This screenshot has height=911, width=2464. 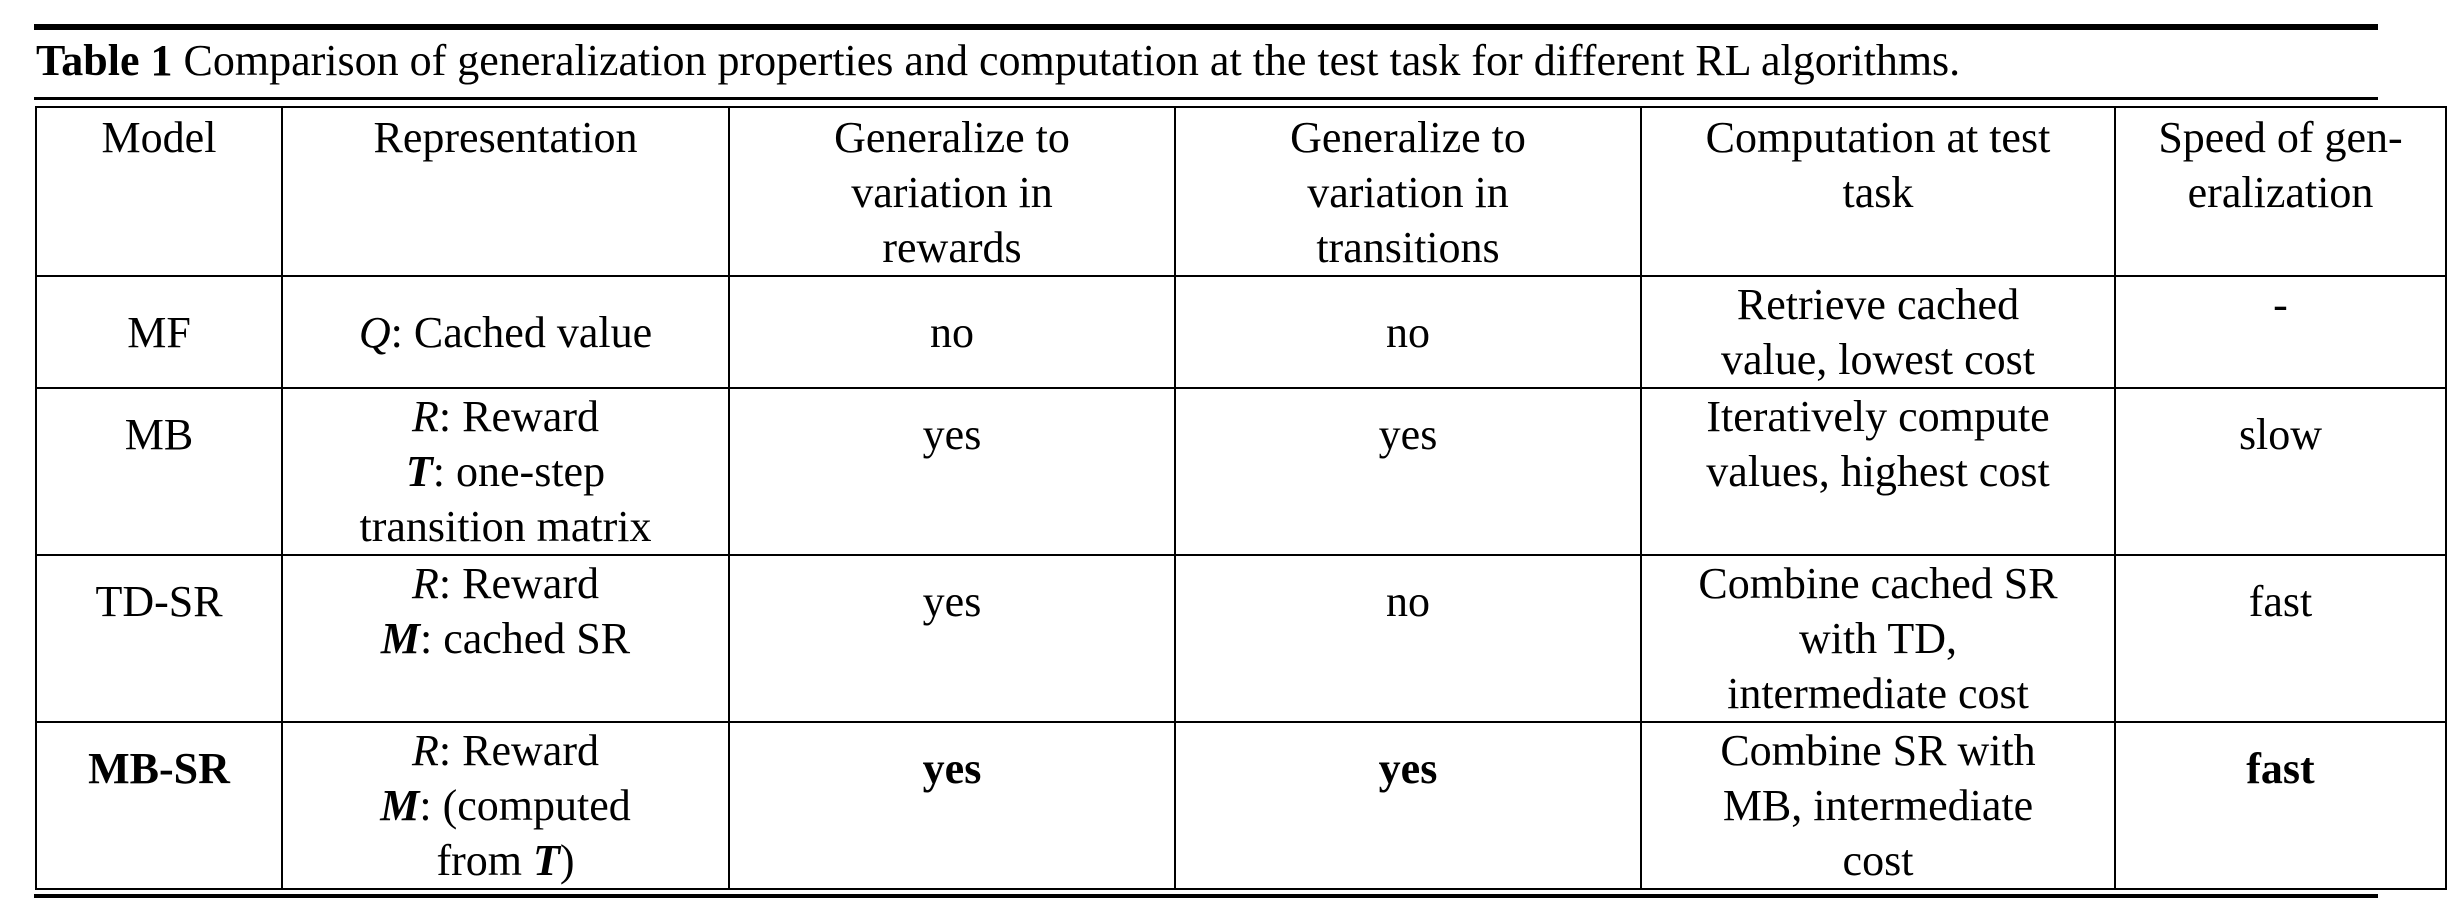 I want to click on header-model: Model, so click(x=159, y=191).